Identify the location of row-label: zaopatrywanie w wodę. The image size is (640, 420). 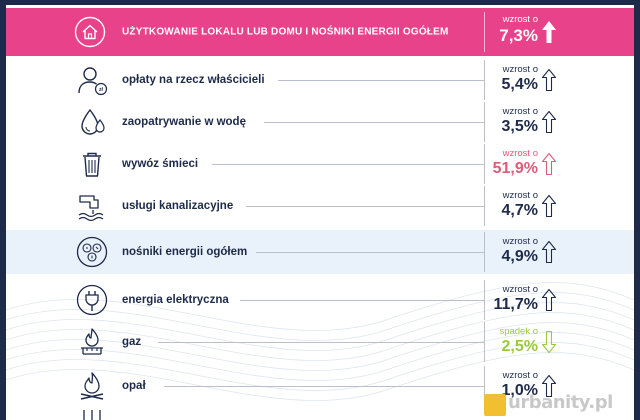
(184, 122).